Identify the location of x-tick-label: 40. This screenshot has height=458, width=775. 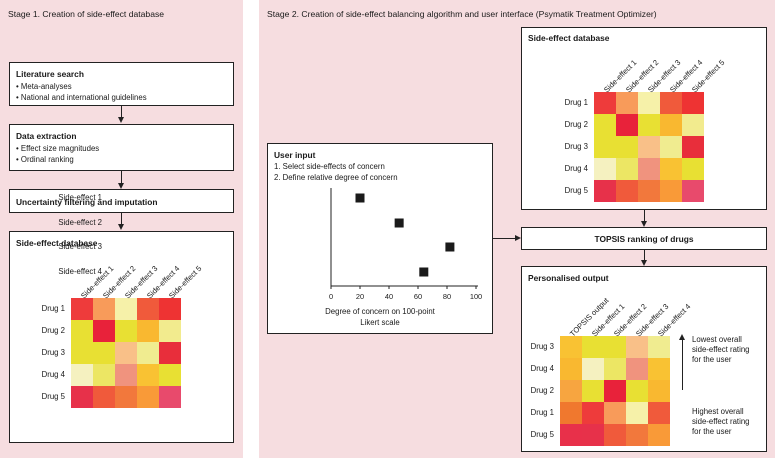
(389, 296).